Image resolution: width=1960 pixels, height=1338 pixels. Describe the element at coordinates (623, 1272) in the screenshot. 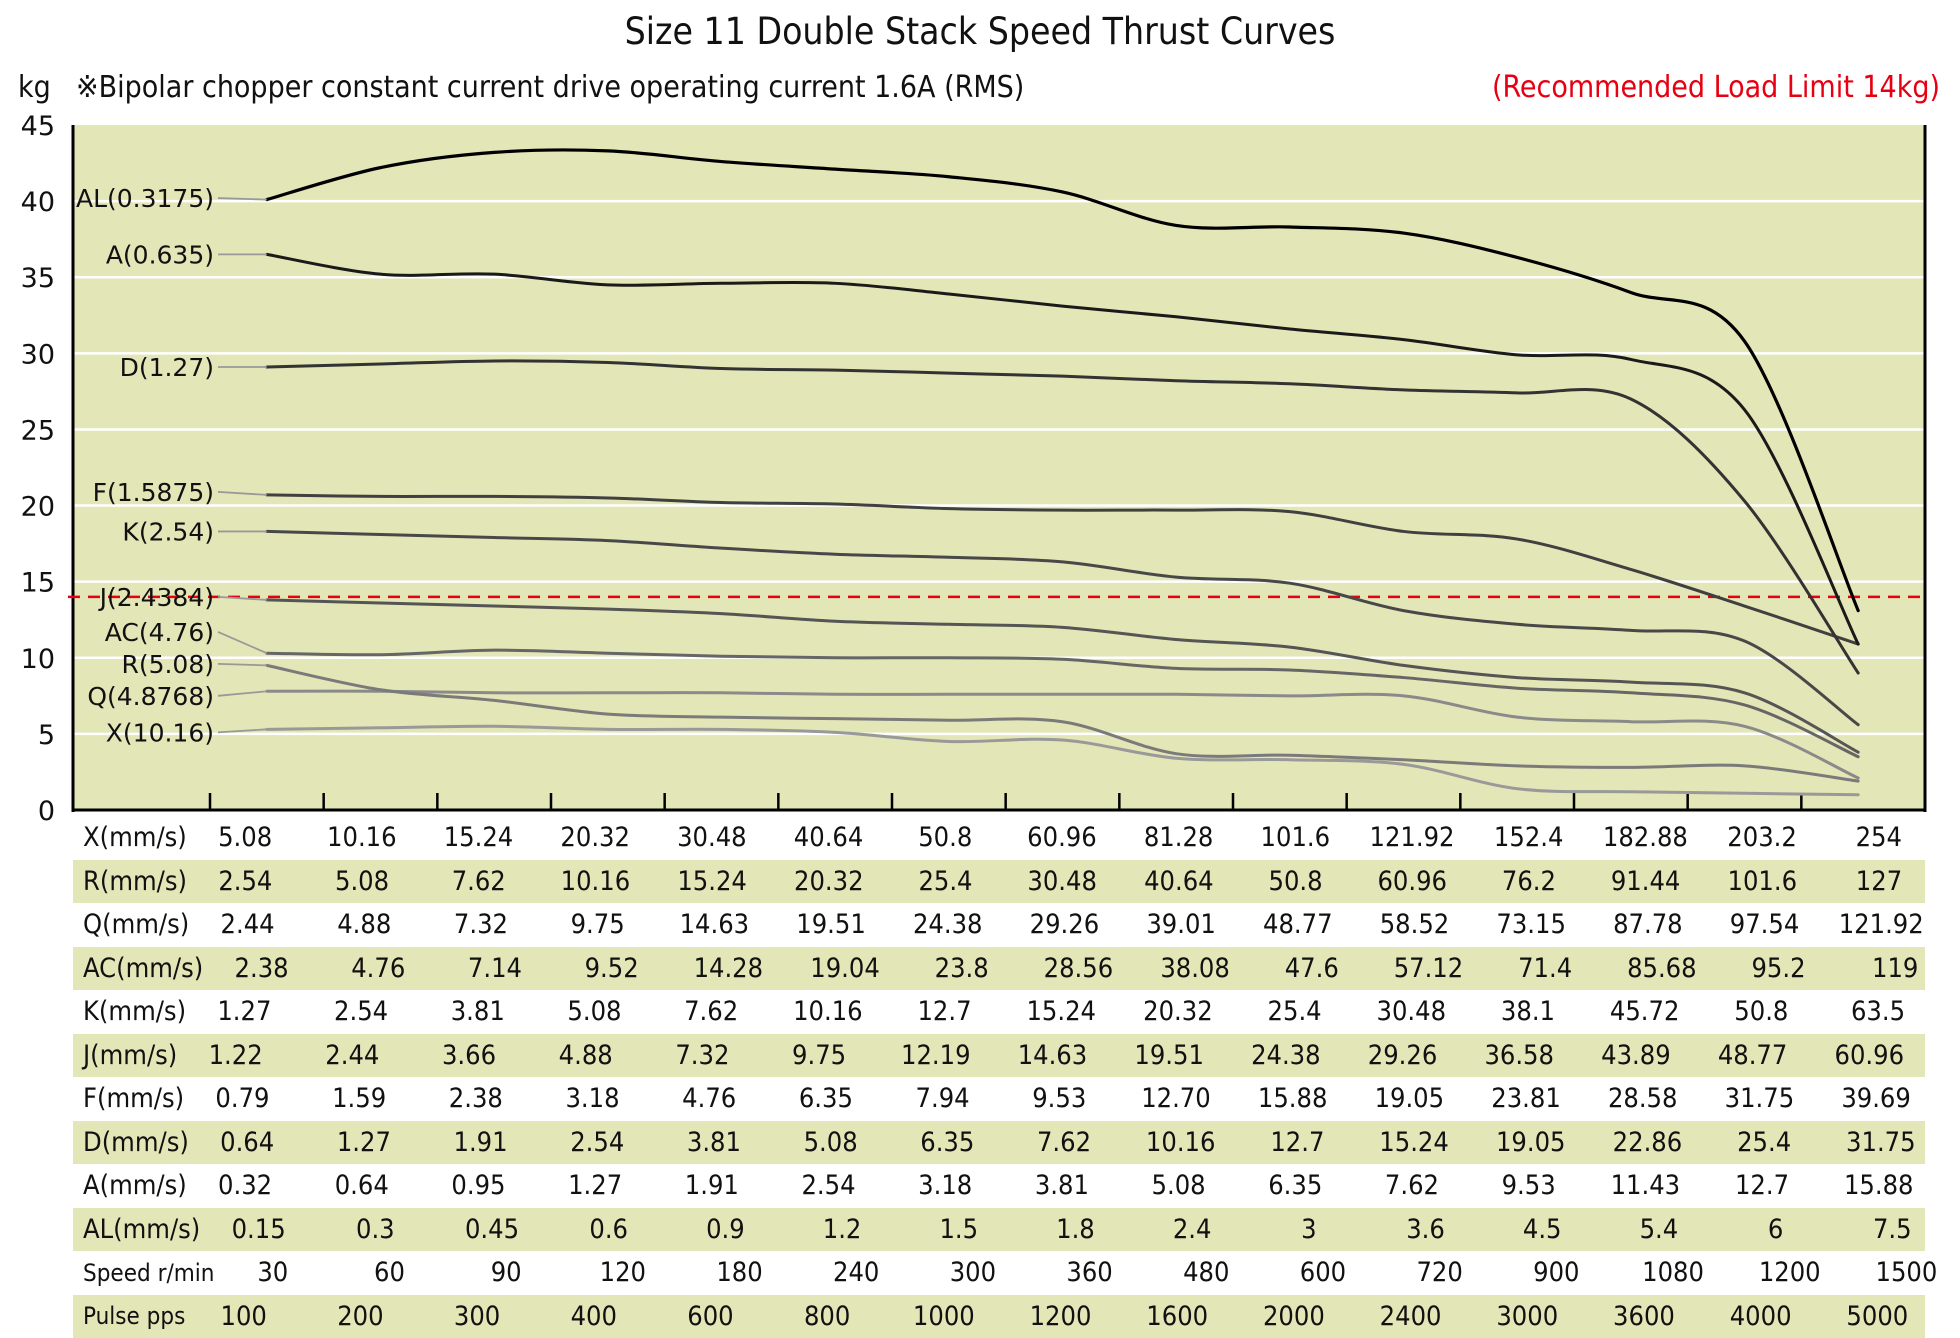

I see `table-cell: 120` at that location.